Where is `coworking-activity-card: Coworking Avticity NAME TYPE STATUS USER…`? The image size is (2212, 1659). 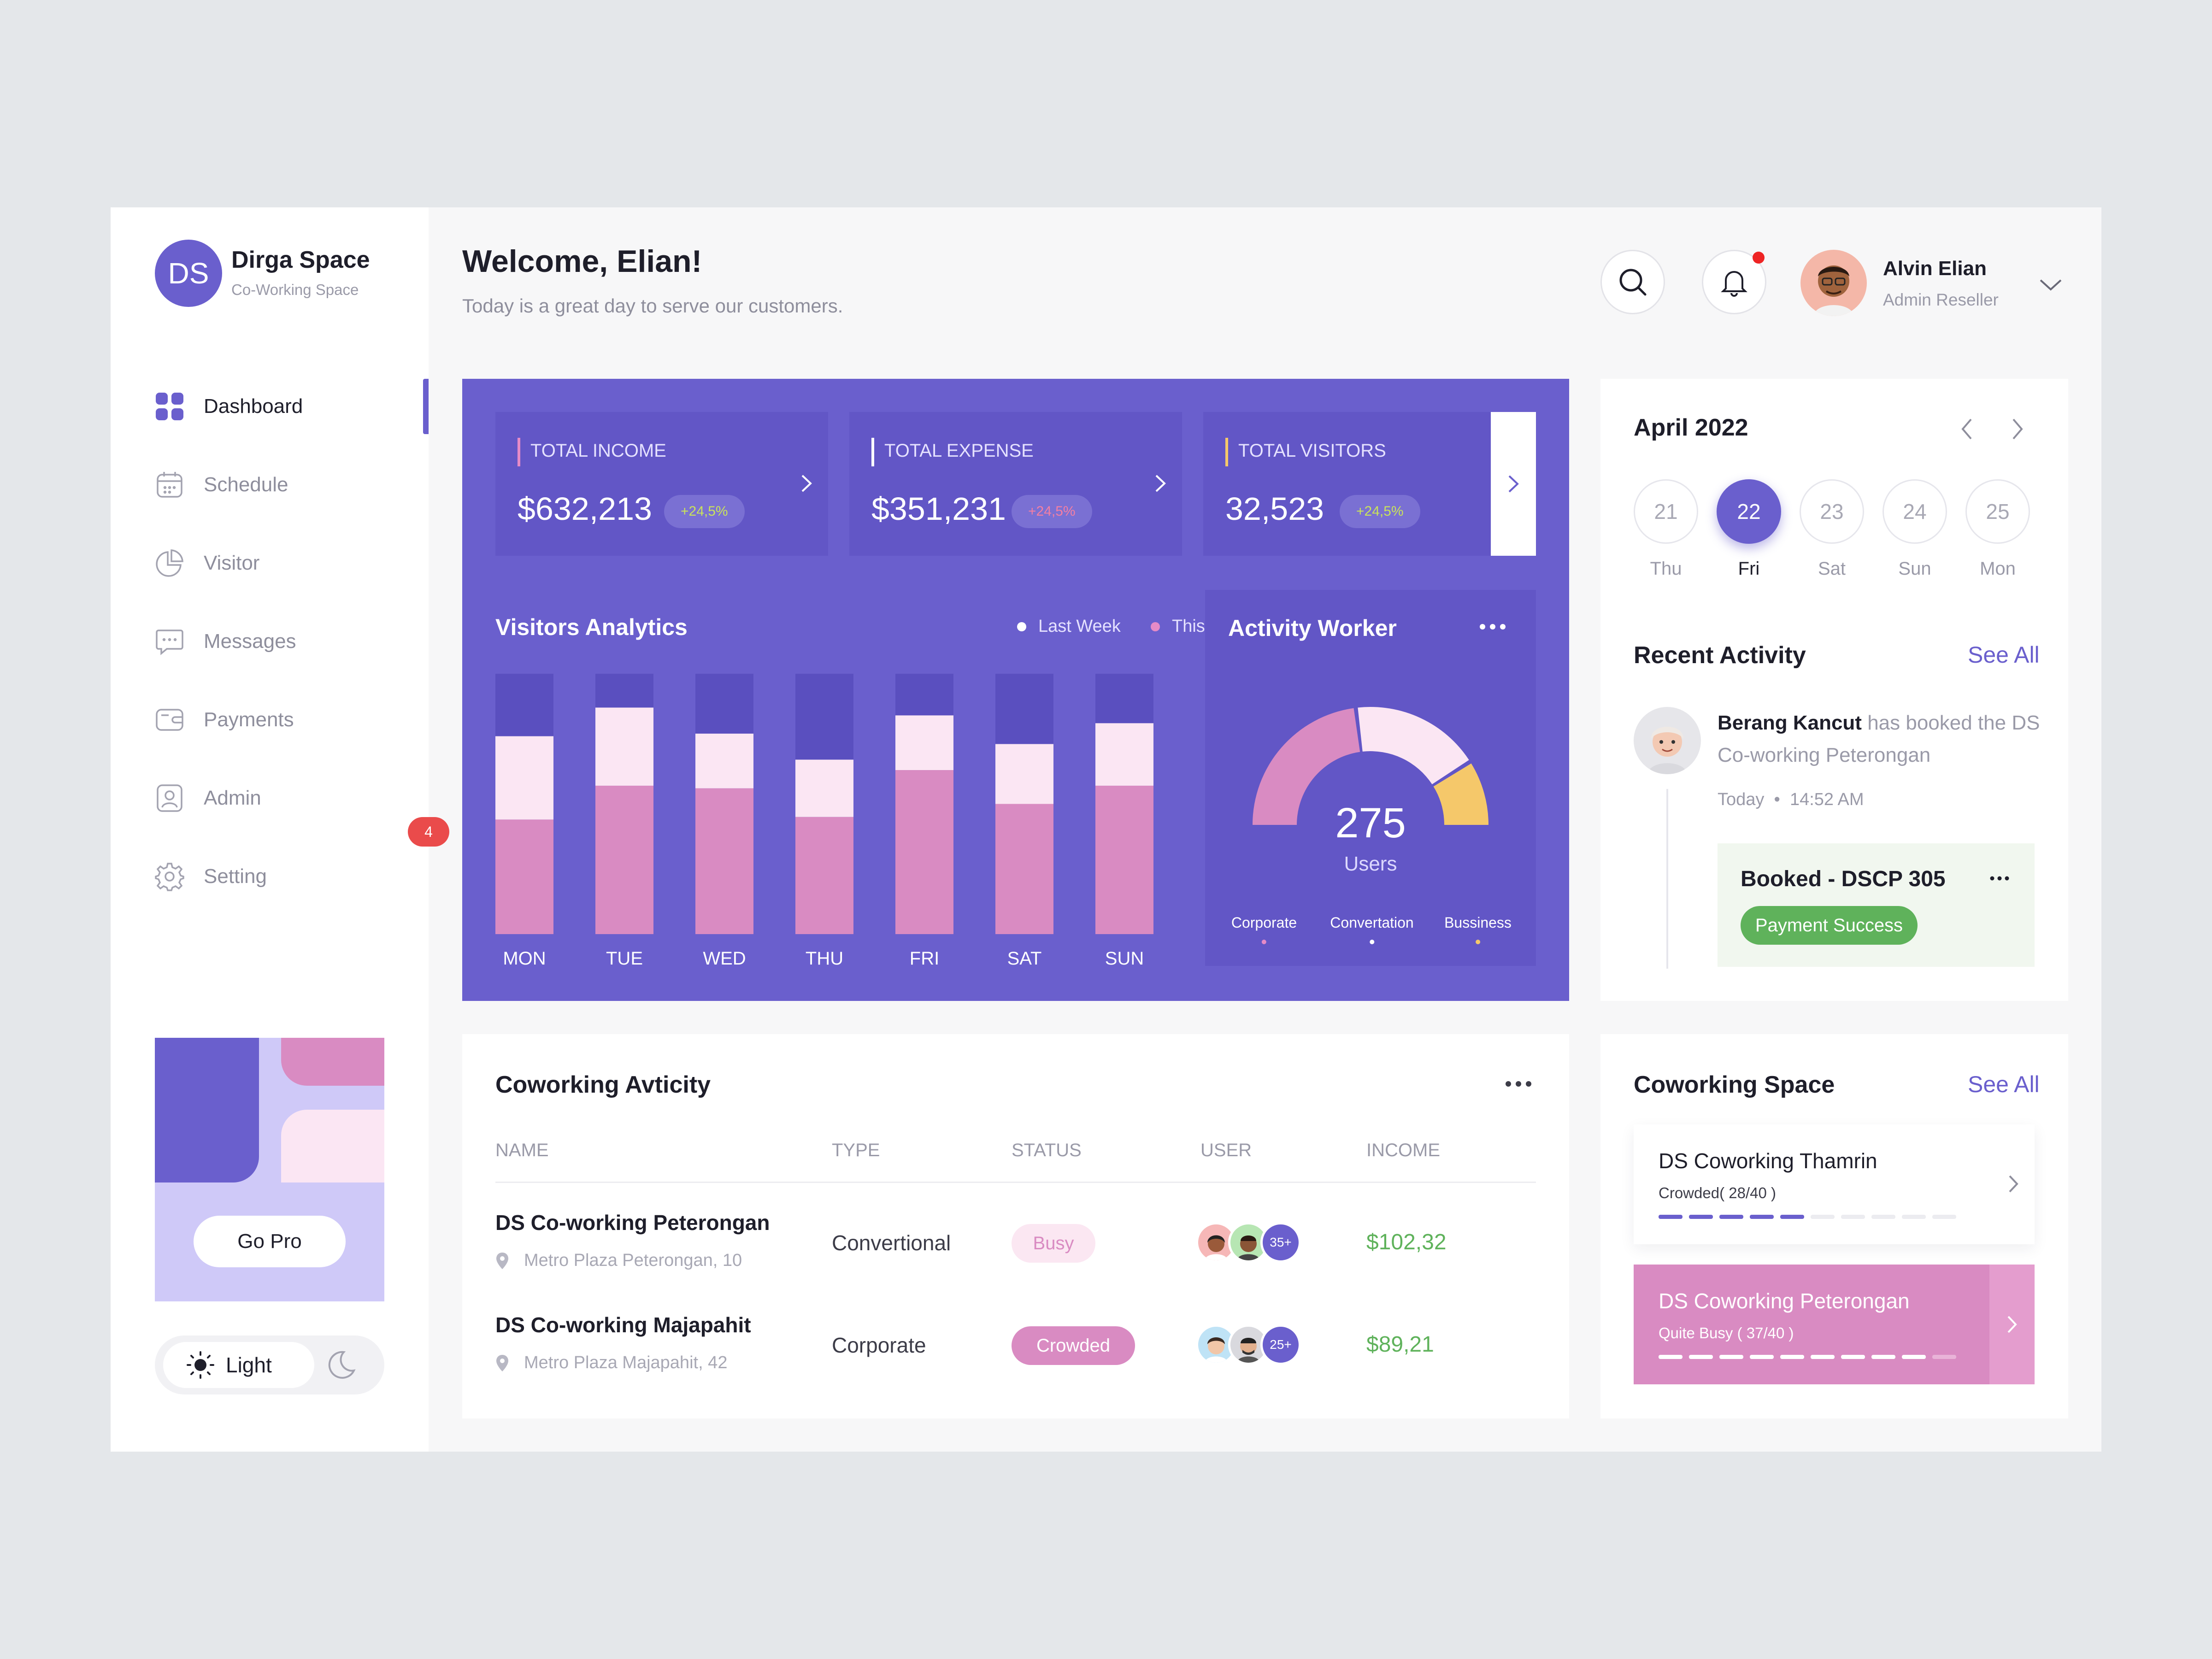 coworking-activity-card: Coworking Avticity NAME TYPE STATUS USER… is located at coordinates (1015, 1226).